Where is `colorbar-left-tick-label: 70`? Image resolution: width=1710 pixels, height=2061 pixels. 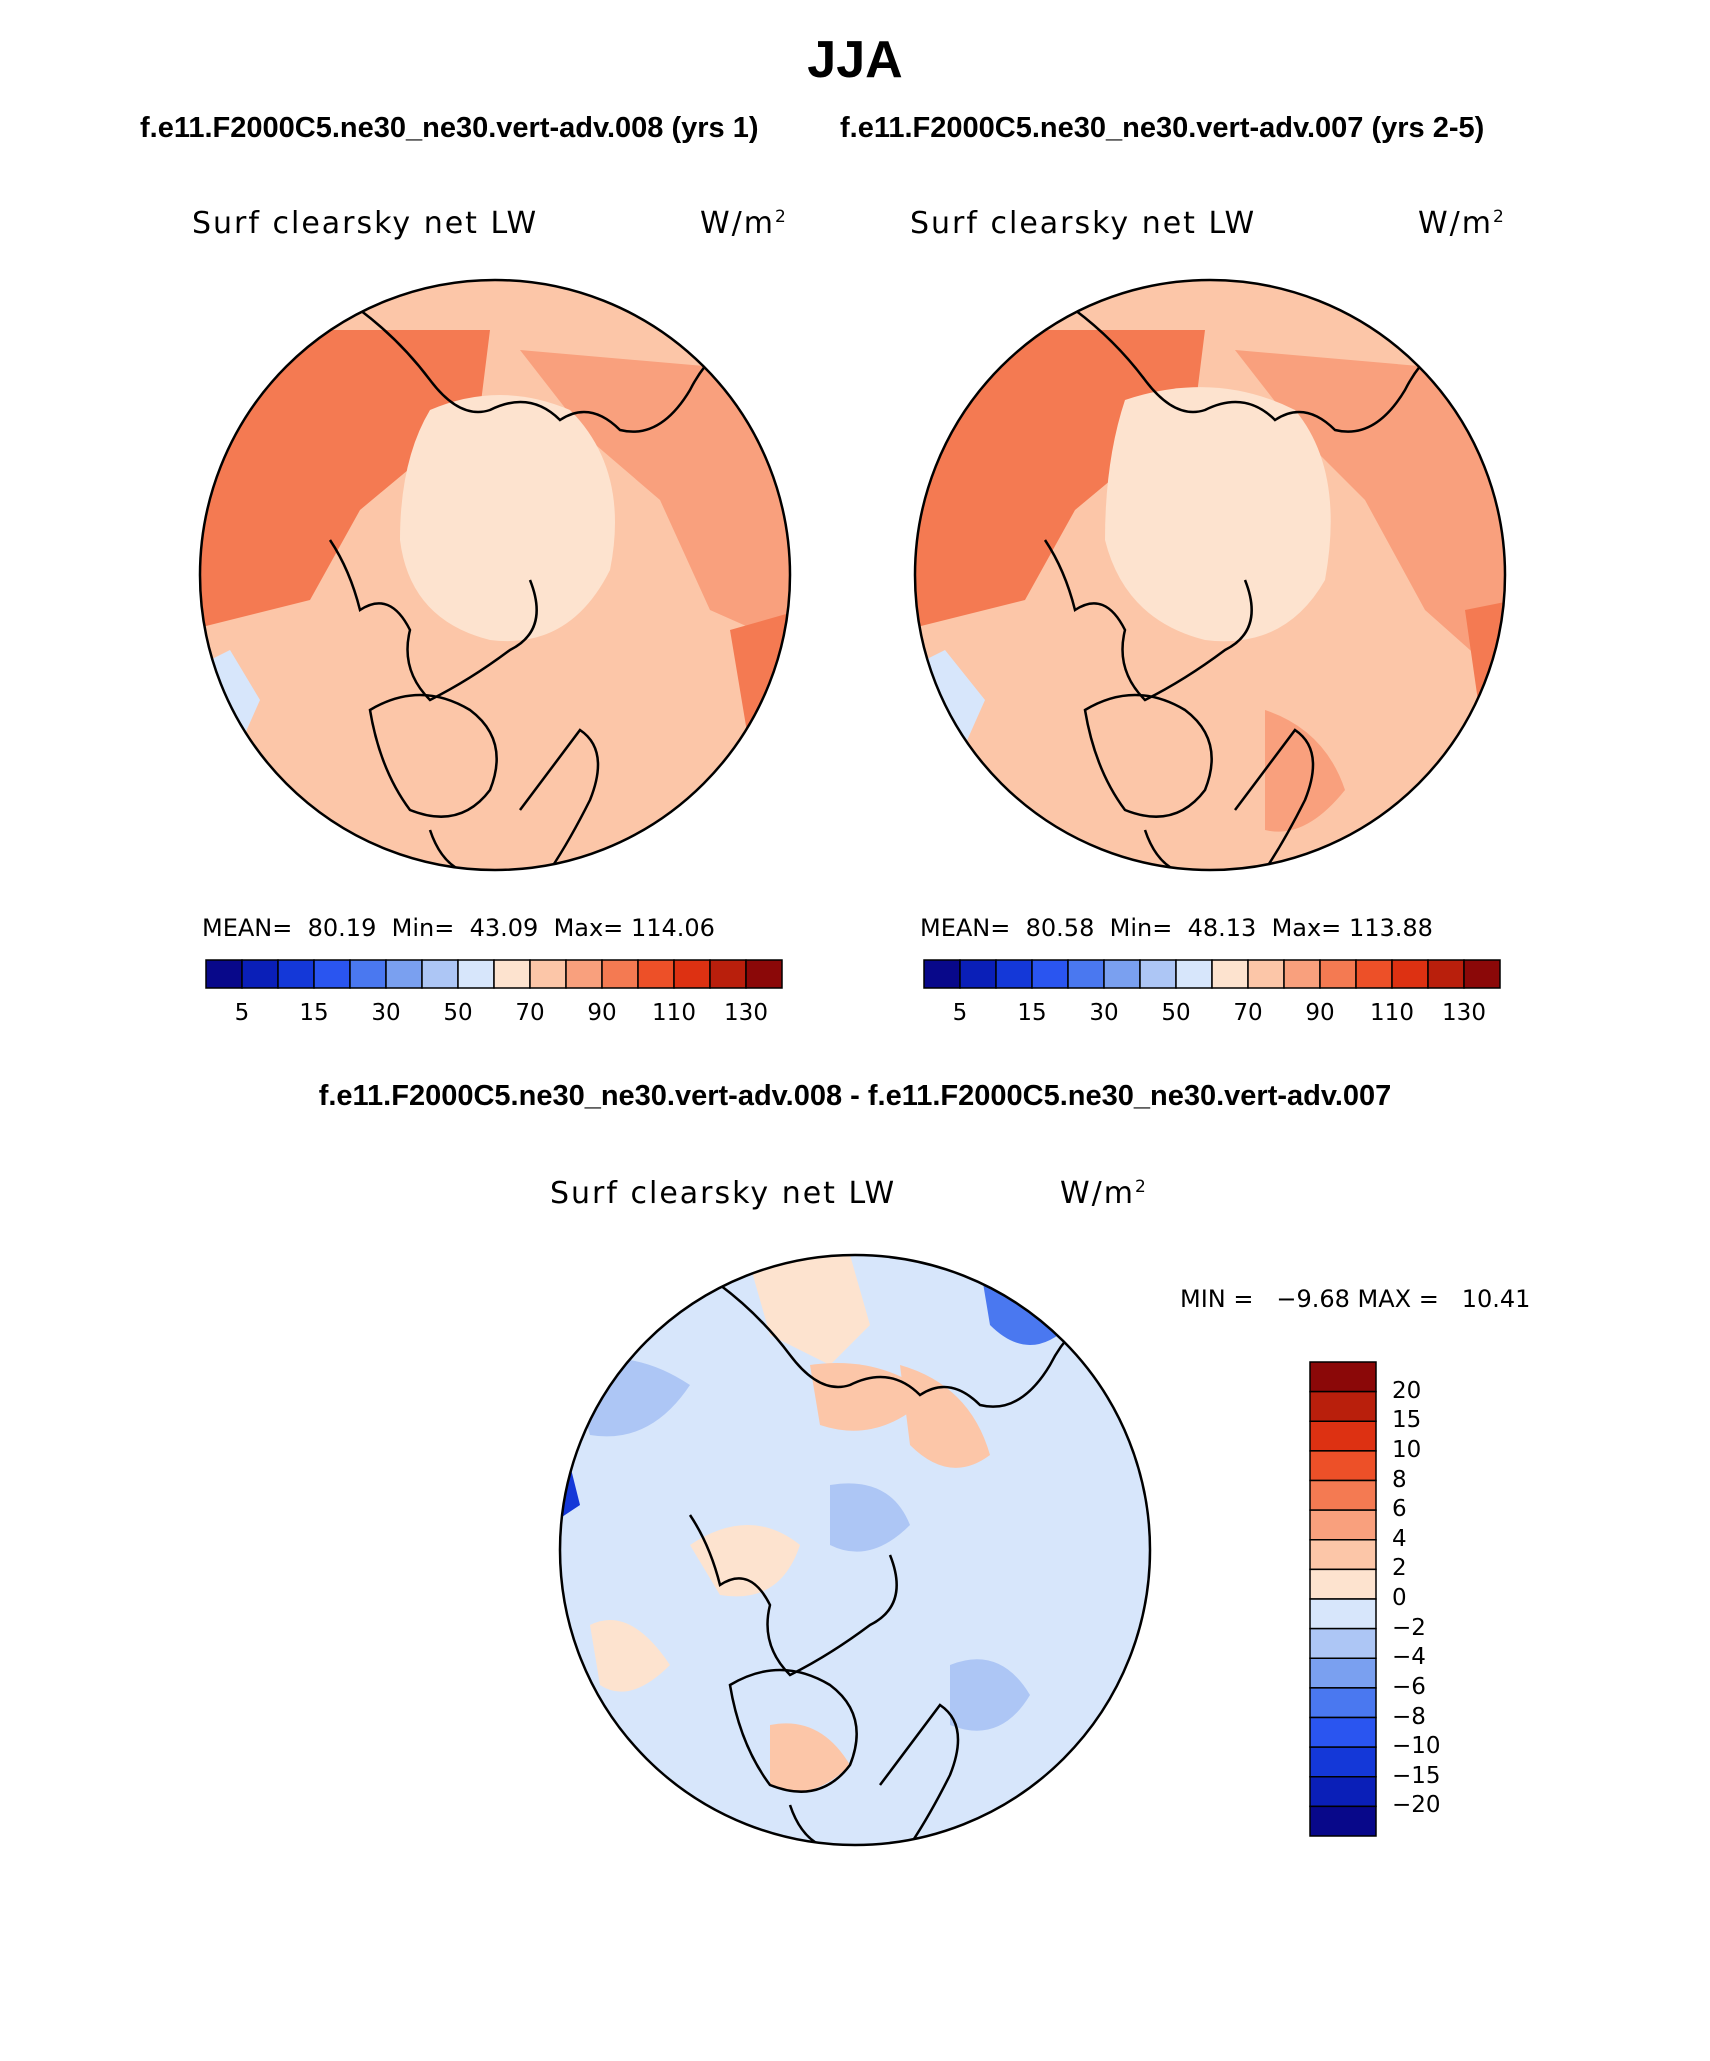 colorbar-left-tick-label: 70 is located at coordinates (530, 1013).